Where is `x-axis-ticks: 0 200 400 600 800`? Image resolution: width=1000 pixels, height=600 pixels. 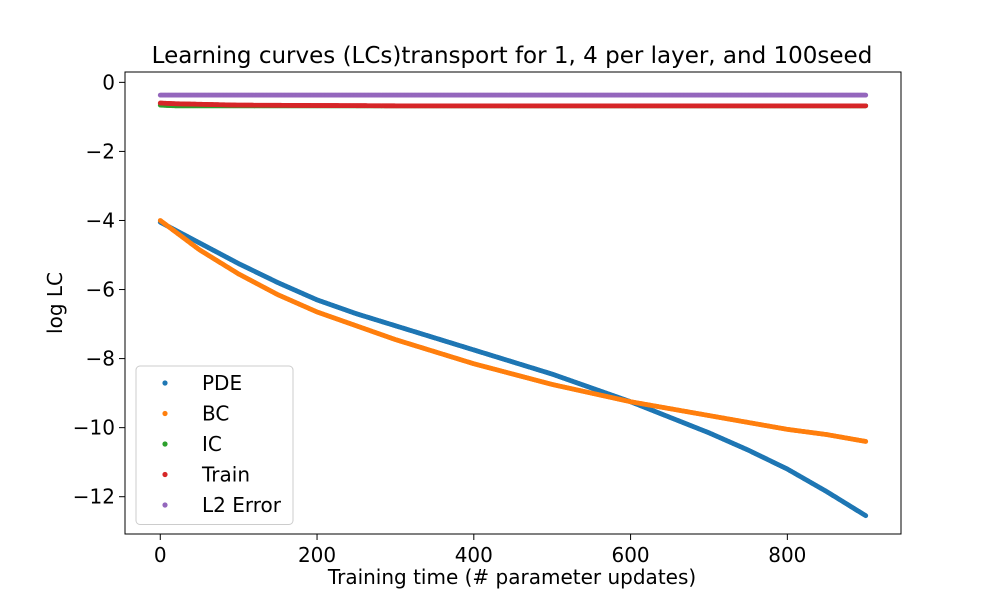 x-axis-ticks: 0 200 400 600 800 is located at coordinates (480, 550).